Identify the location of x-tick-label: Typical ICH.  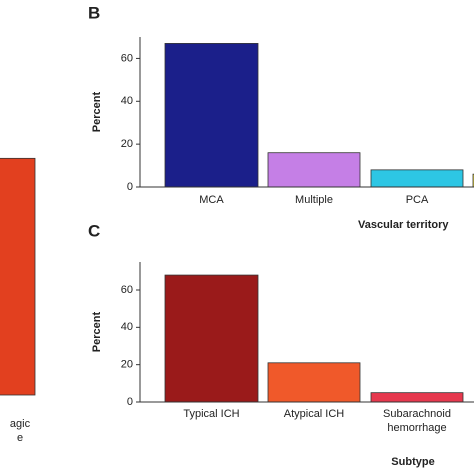
(211, 414).